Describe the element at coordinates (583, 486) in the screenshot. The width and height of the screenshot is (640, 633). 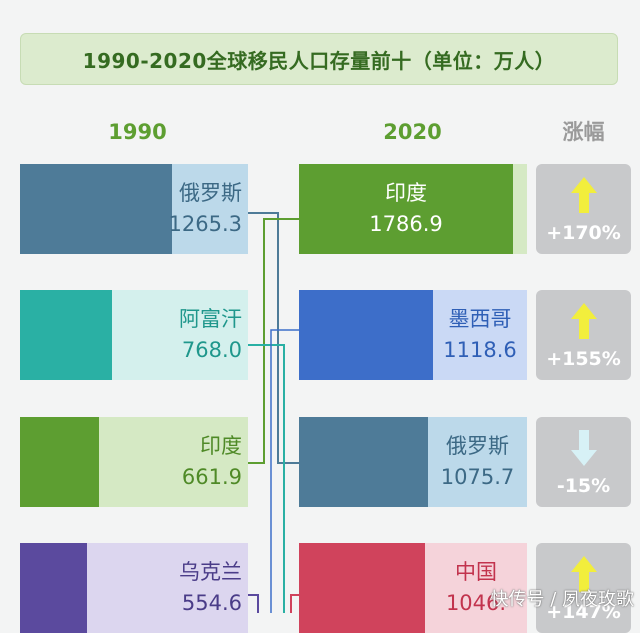
I see `change-label: -15%` at that location.